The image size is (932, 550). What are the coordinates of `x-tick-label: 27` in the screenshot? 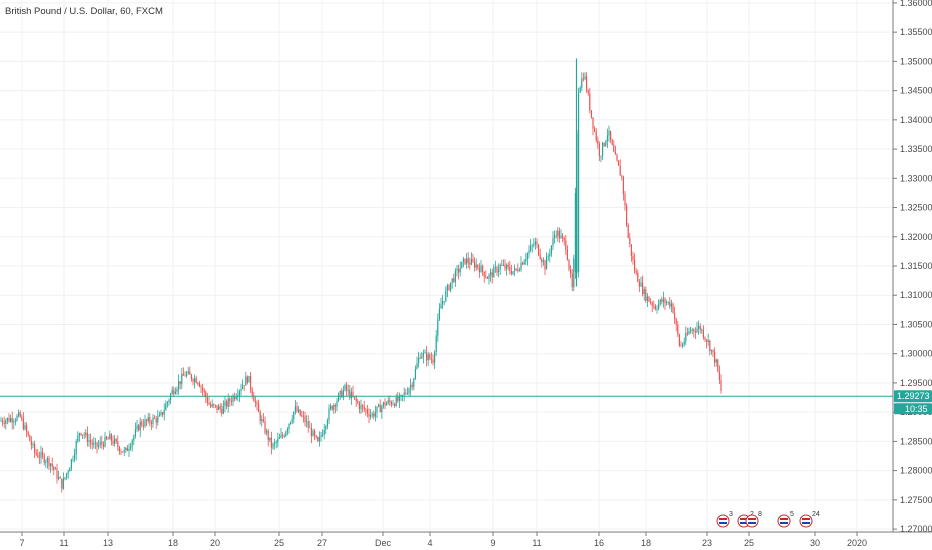 It's located at (322, 543).